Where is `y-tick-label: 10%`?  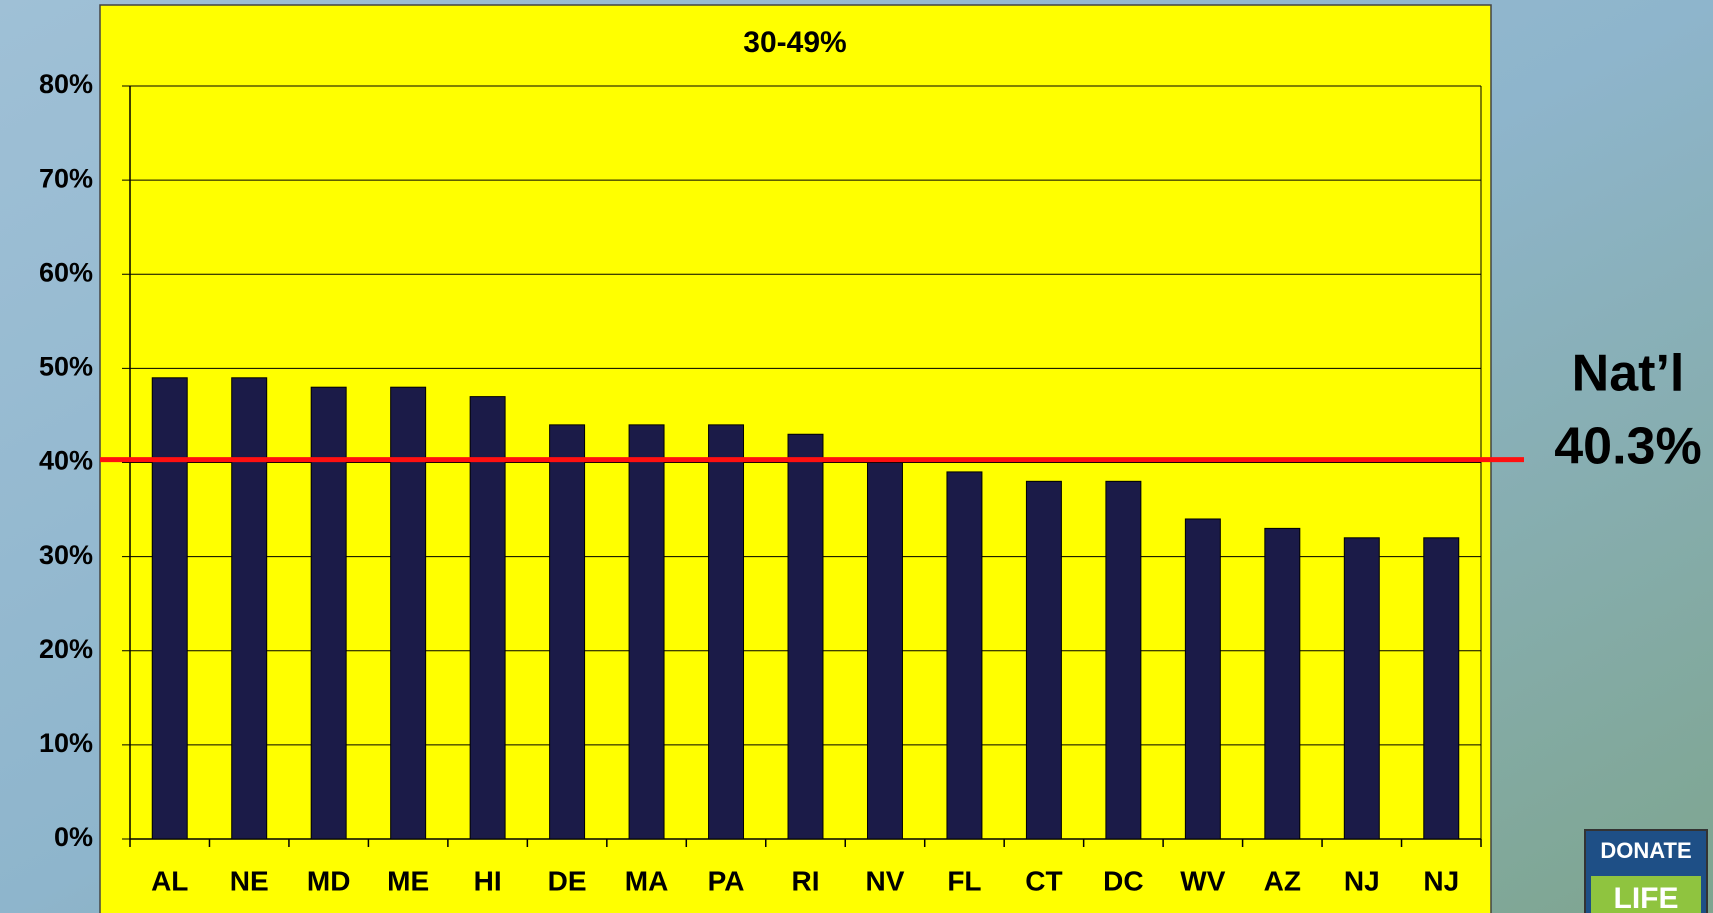
y-tick-label: 10% is located at coordinates (66, 743).